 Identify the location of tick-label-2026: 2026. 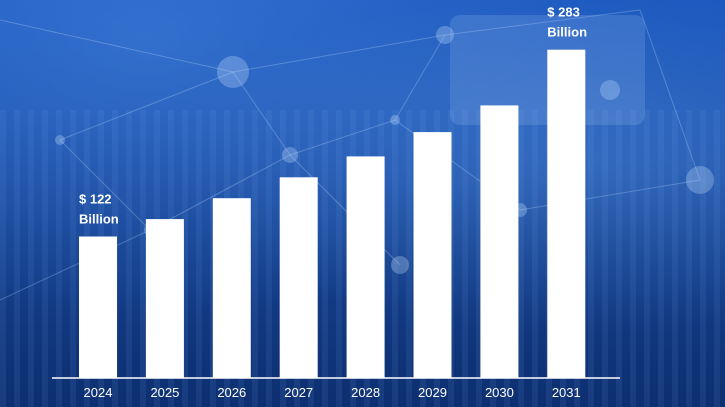
(231, 392).